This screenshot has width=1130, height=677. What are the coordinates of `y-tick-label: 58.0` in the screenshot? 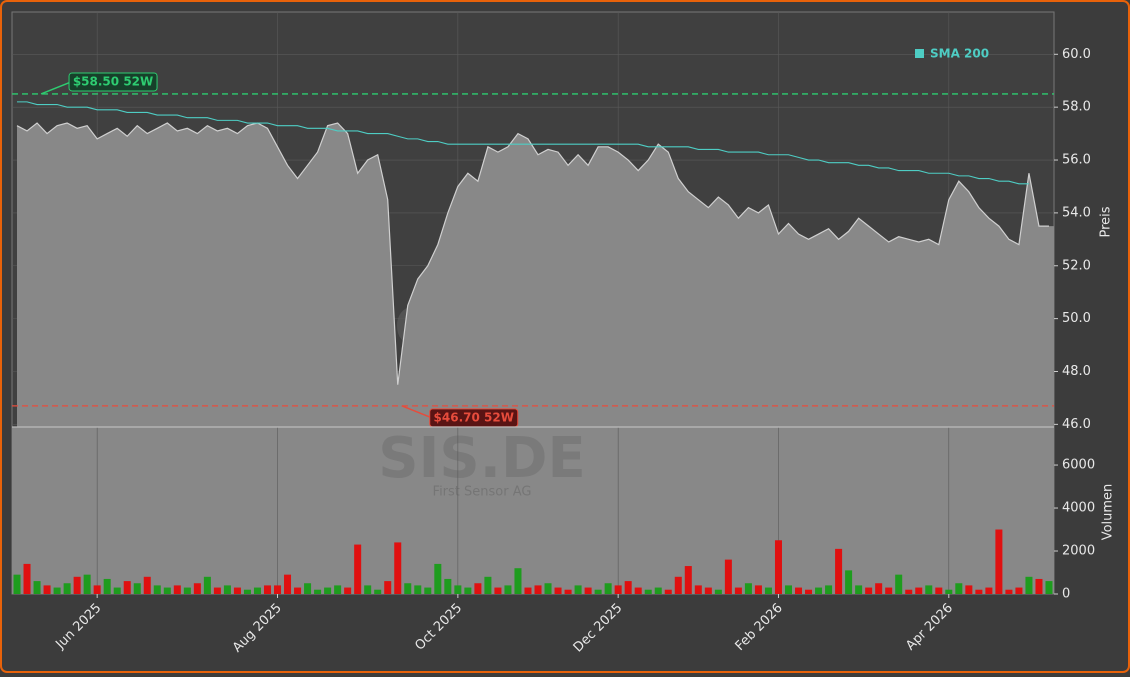 It's located at (1076, 107).